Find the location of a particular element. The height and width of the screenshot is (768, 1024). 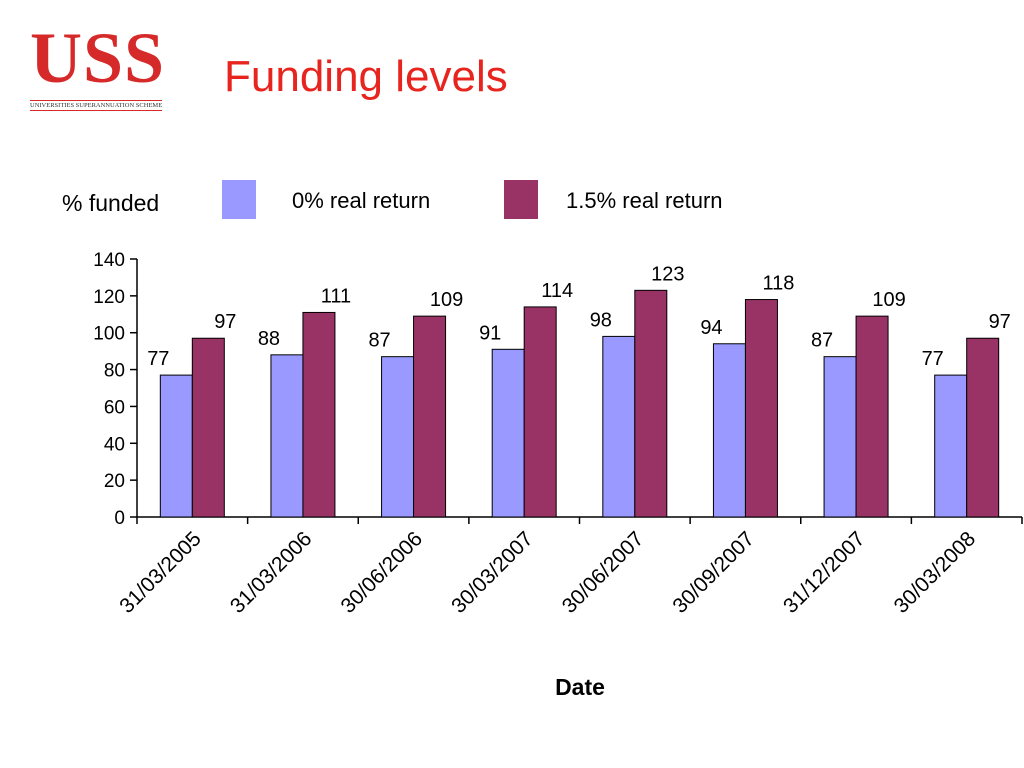

x-tick-label: 31/12/2007 is located at coordinates (824, 572).